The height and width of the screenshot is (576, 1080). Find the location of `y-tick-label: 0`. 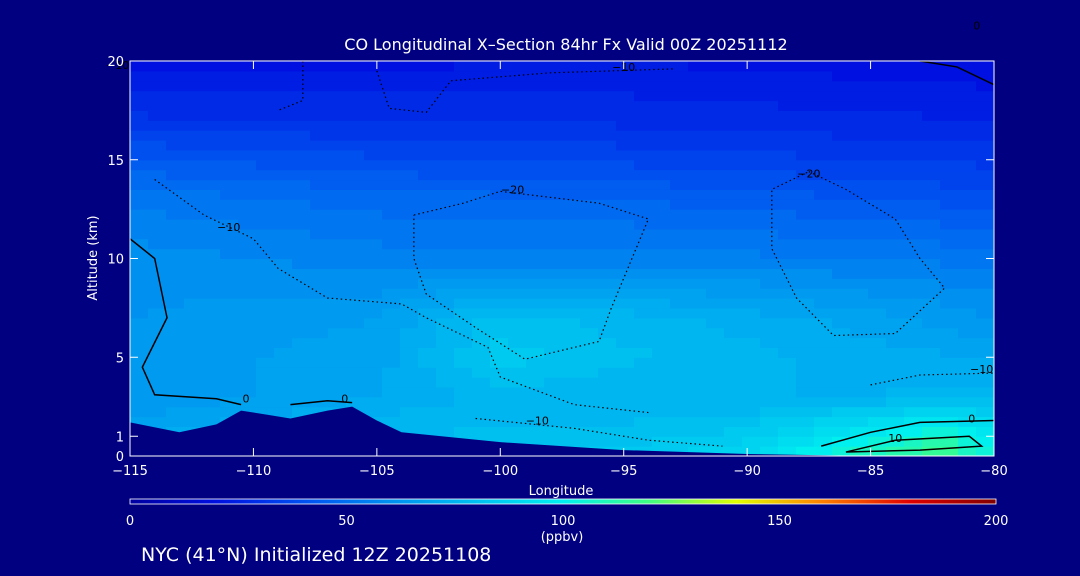

y-tick-label: 0 is located at coordinates (120, 457).